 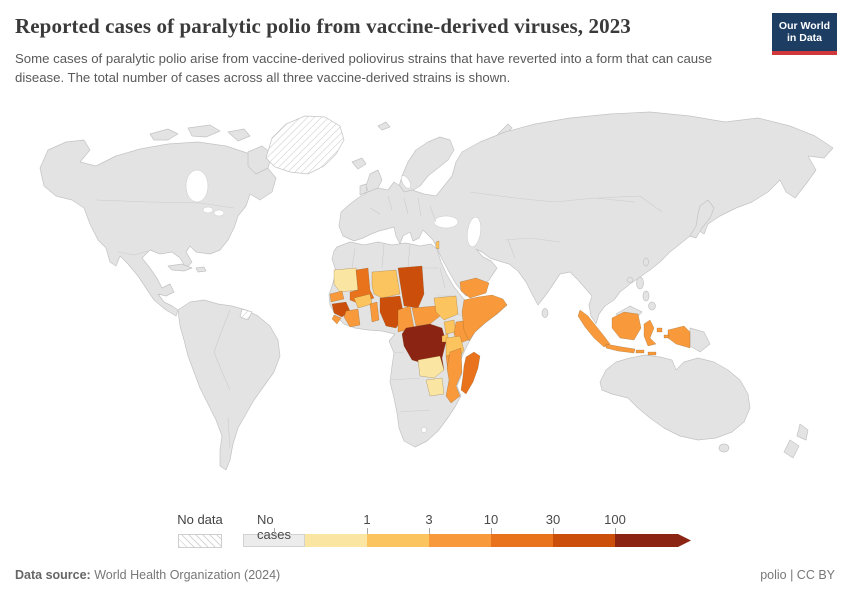 What do you see at coordinates (566, 202) in the screenshot?
I see `border-central-asia` at bounding box center [566, 202].